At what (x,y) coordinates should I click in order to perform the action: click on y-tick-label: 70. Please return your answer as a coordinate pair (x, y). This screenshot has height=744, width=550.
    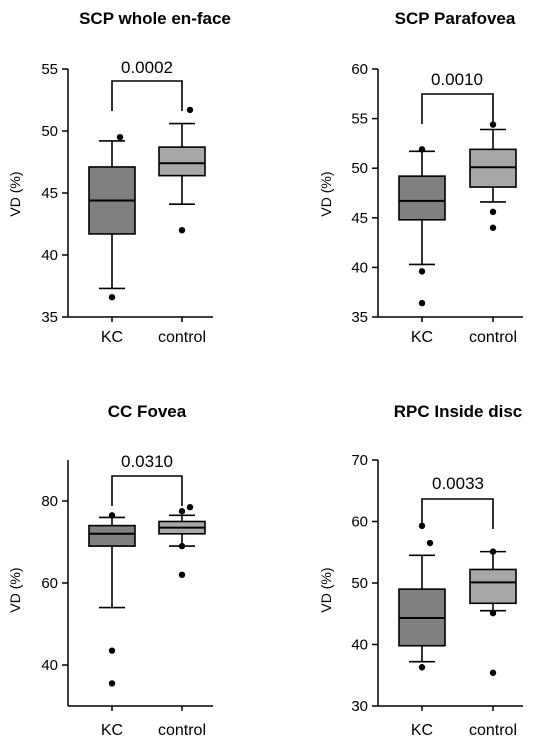
    Looking at the image, I should click on (359, 460).